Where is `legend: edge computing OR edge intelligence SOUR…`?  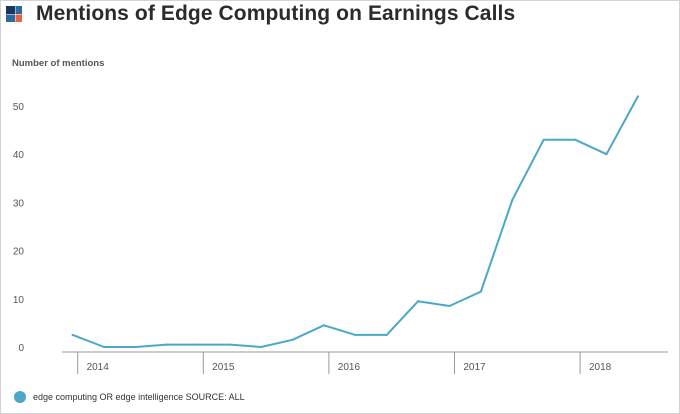
legend: edge computing OR edge intelligence SOUR… is located at coordinates (129, 397).